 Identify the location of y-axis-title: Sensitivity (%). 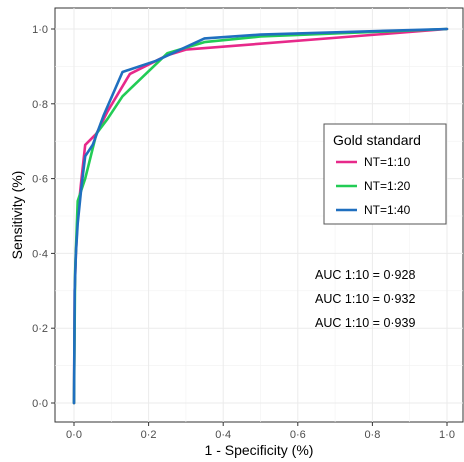
(17, 215).